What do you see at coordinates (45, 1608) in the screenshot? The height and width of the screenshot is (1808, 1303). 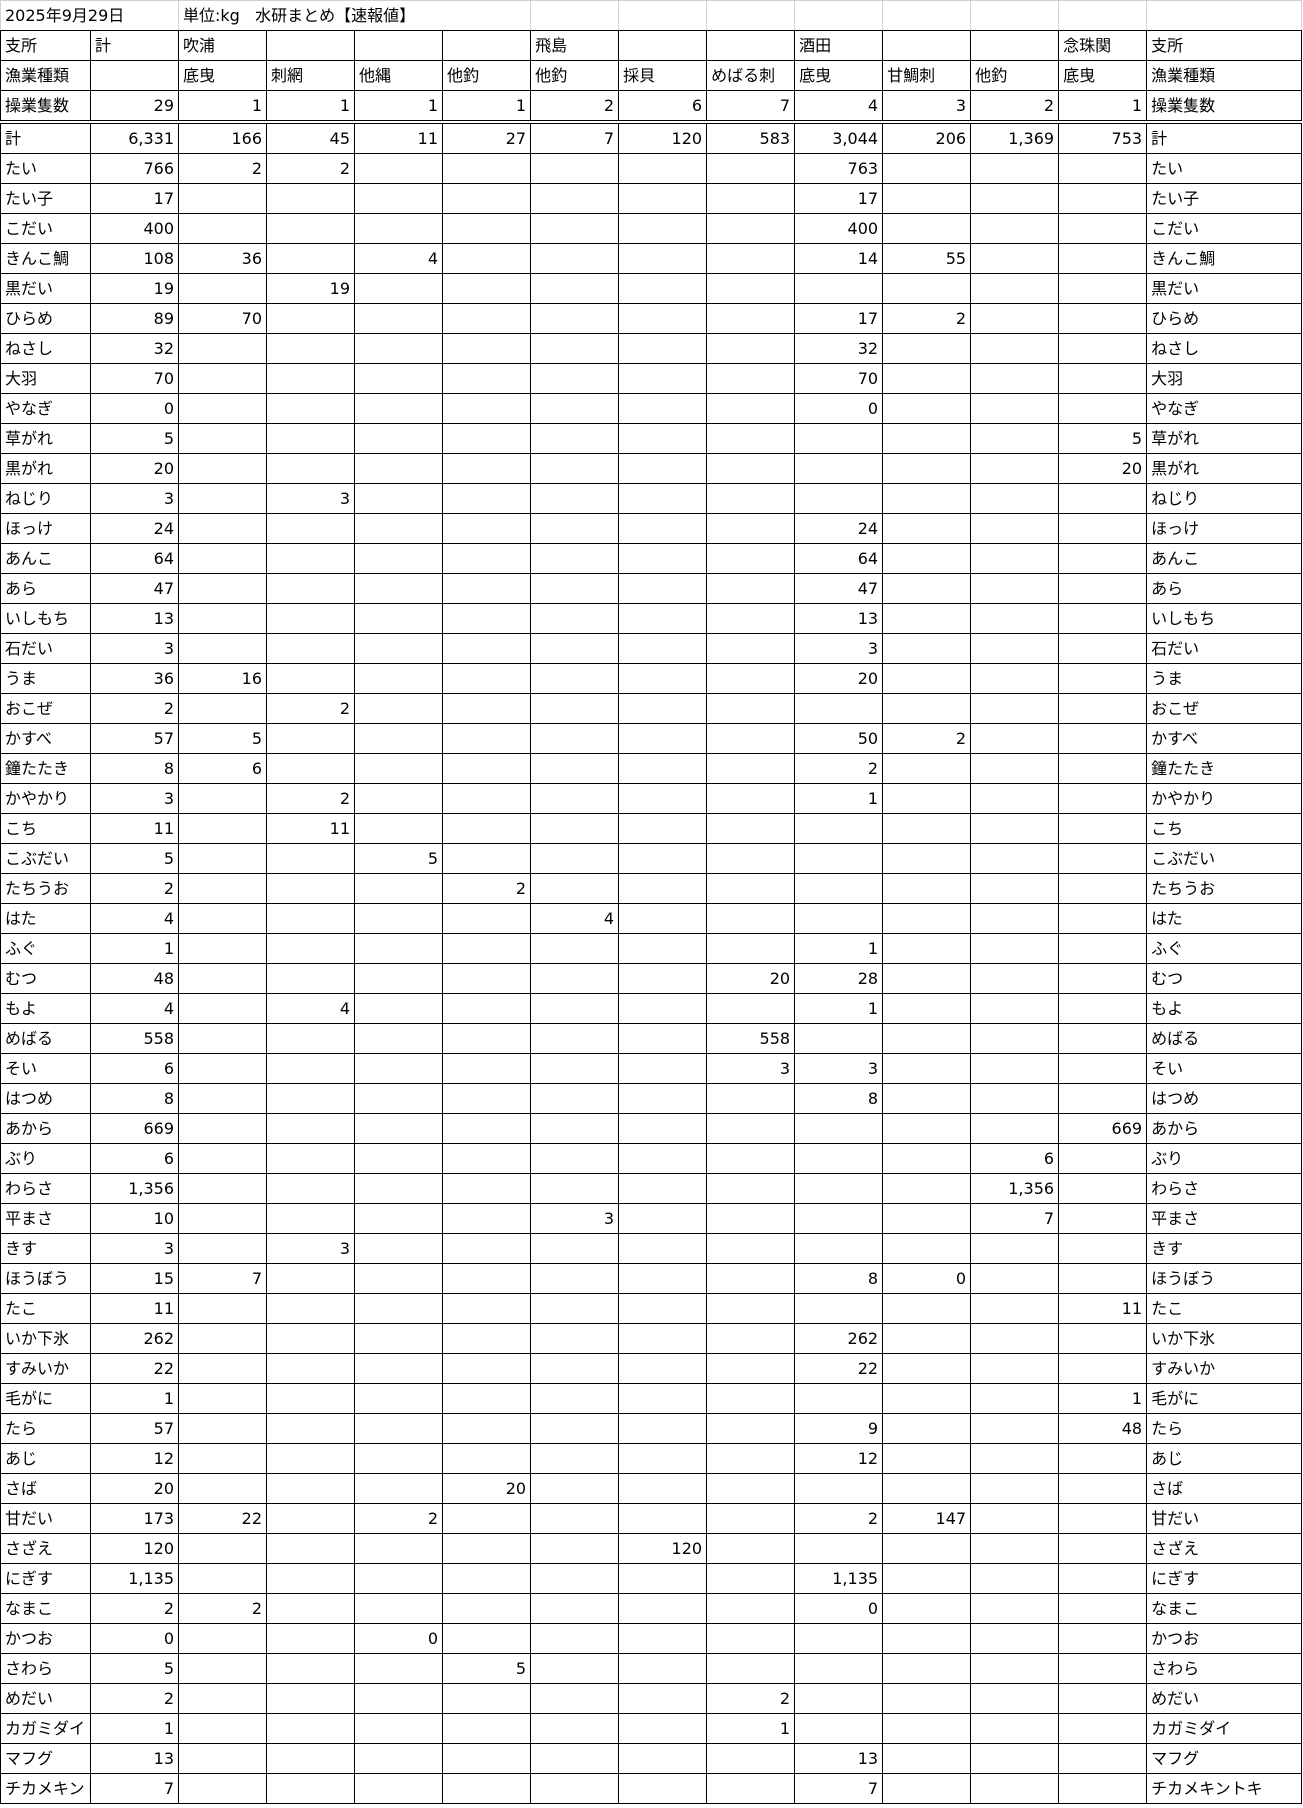 I see `row-label: なまこ` at bounding box center [45, 1608].